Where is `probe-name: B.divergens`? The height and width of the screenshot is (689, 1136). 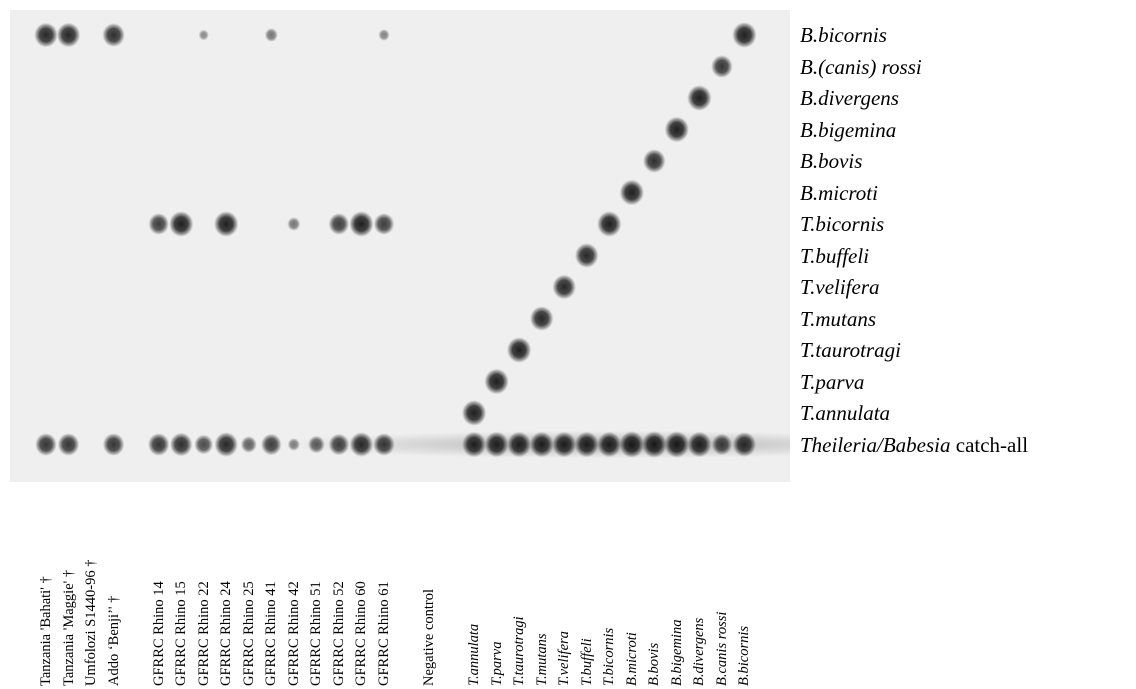
probe-name: B.divergens is located at coordinates (849, 98).